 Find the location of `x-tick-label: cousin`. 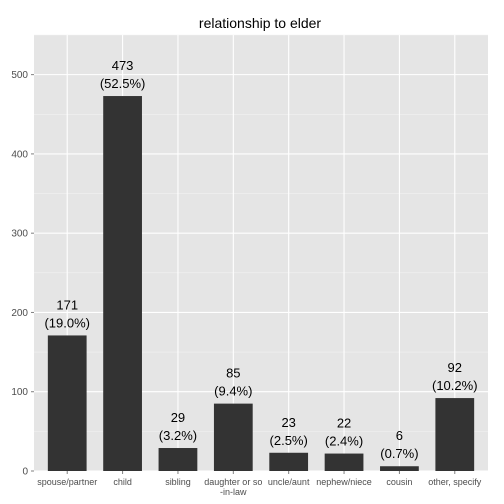

x-tick-label: cousin is located at coordinates (399, 482).